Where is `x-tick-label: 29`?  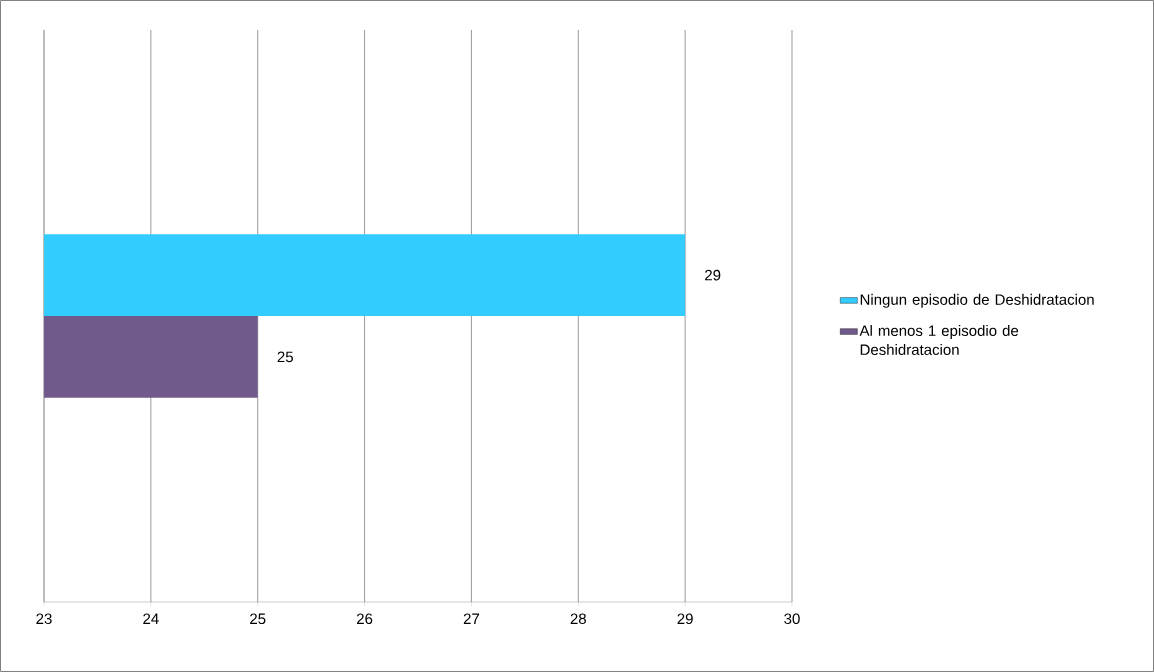 x-tick-label: 29 is located at coordinates (685, 619).